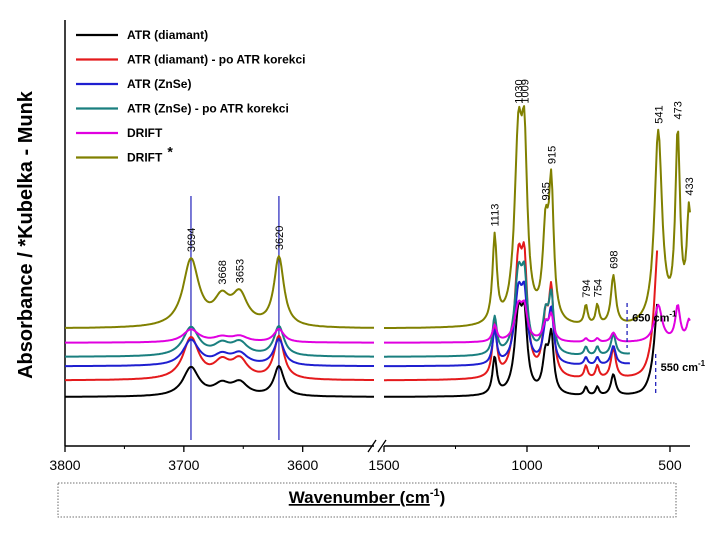 Image resolution: width=712 pixels, height=537 pixels. I want to click on peak-label: 1009, so click(525, 91).